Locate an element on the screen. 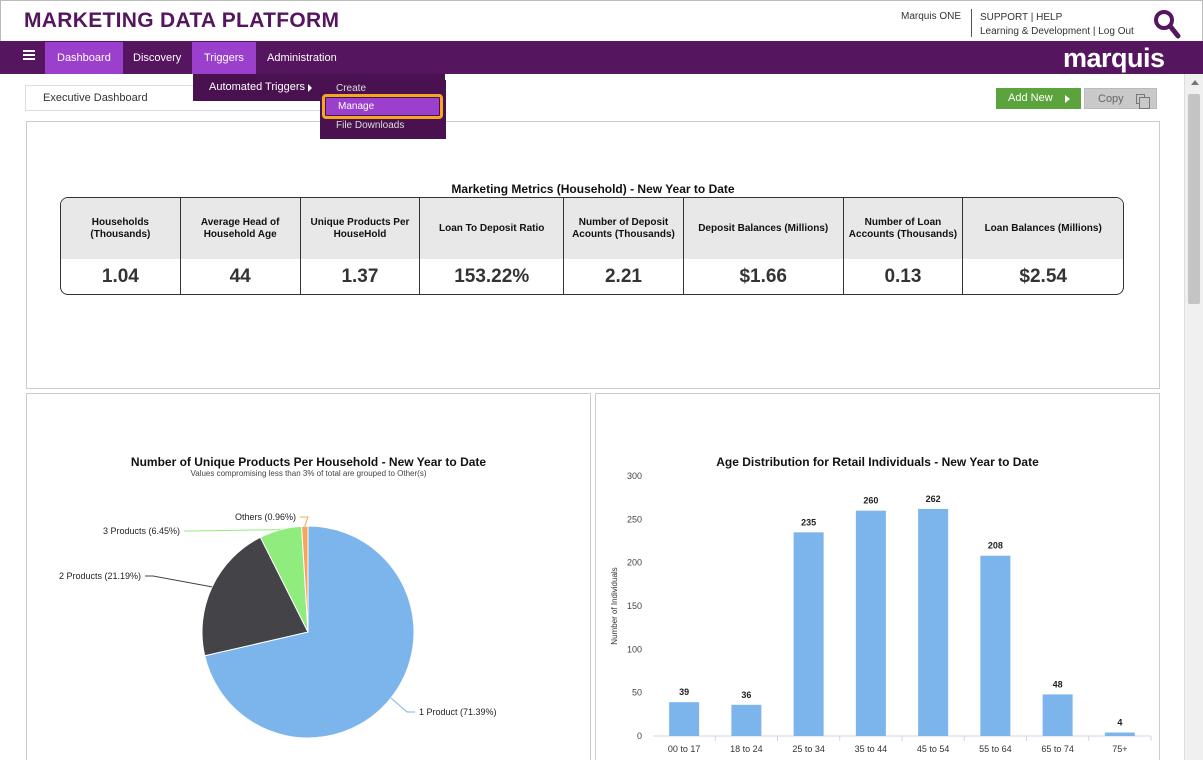 This screenshot has height=760, width=1203. y-tick-label: 300 is located at coordinates (634, 476).